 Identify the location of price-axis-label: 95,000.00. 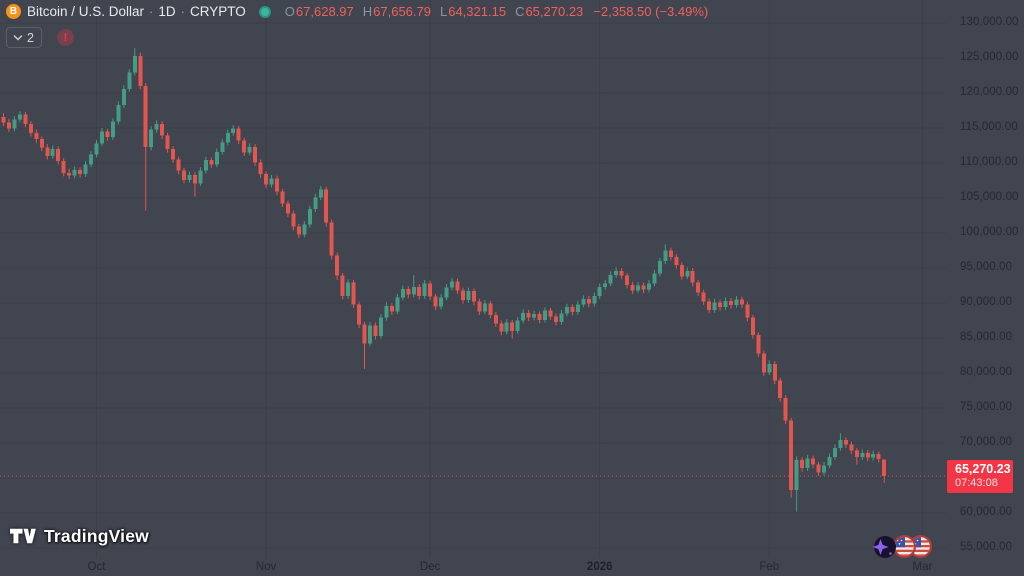
(986, 267).